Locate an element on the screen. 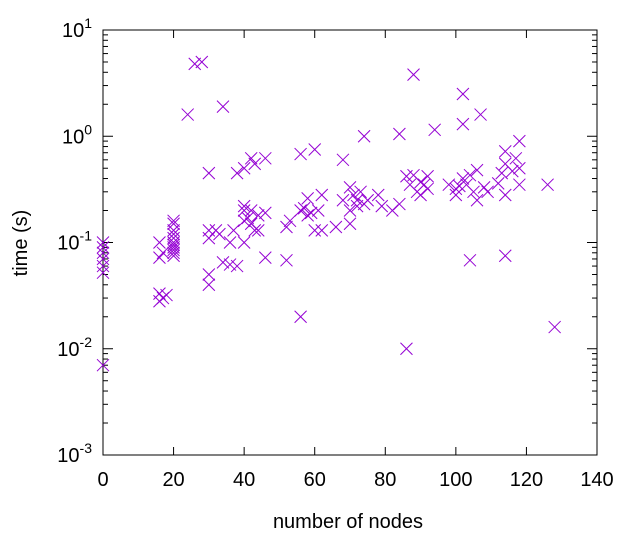 This screenshot has height=540, width=640. y-tick-label: 10⁰ is located at coordinates (77, 134).